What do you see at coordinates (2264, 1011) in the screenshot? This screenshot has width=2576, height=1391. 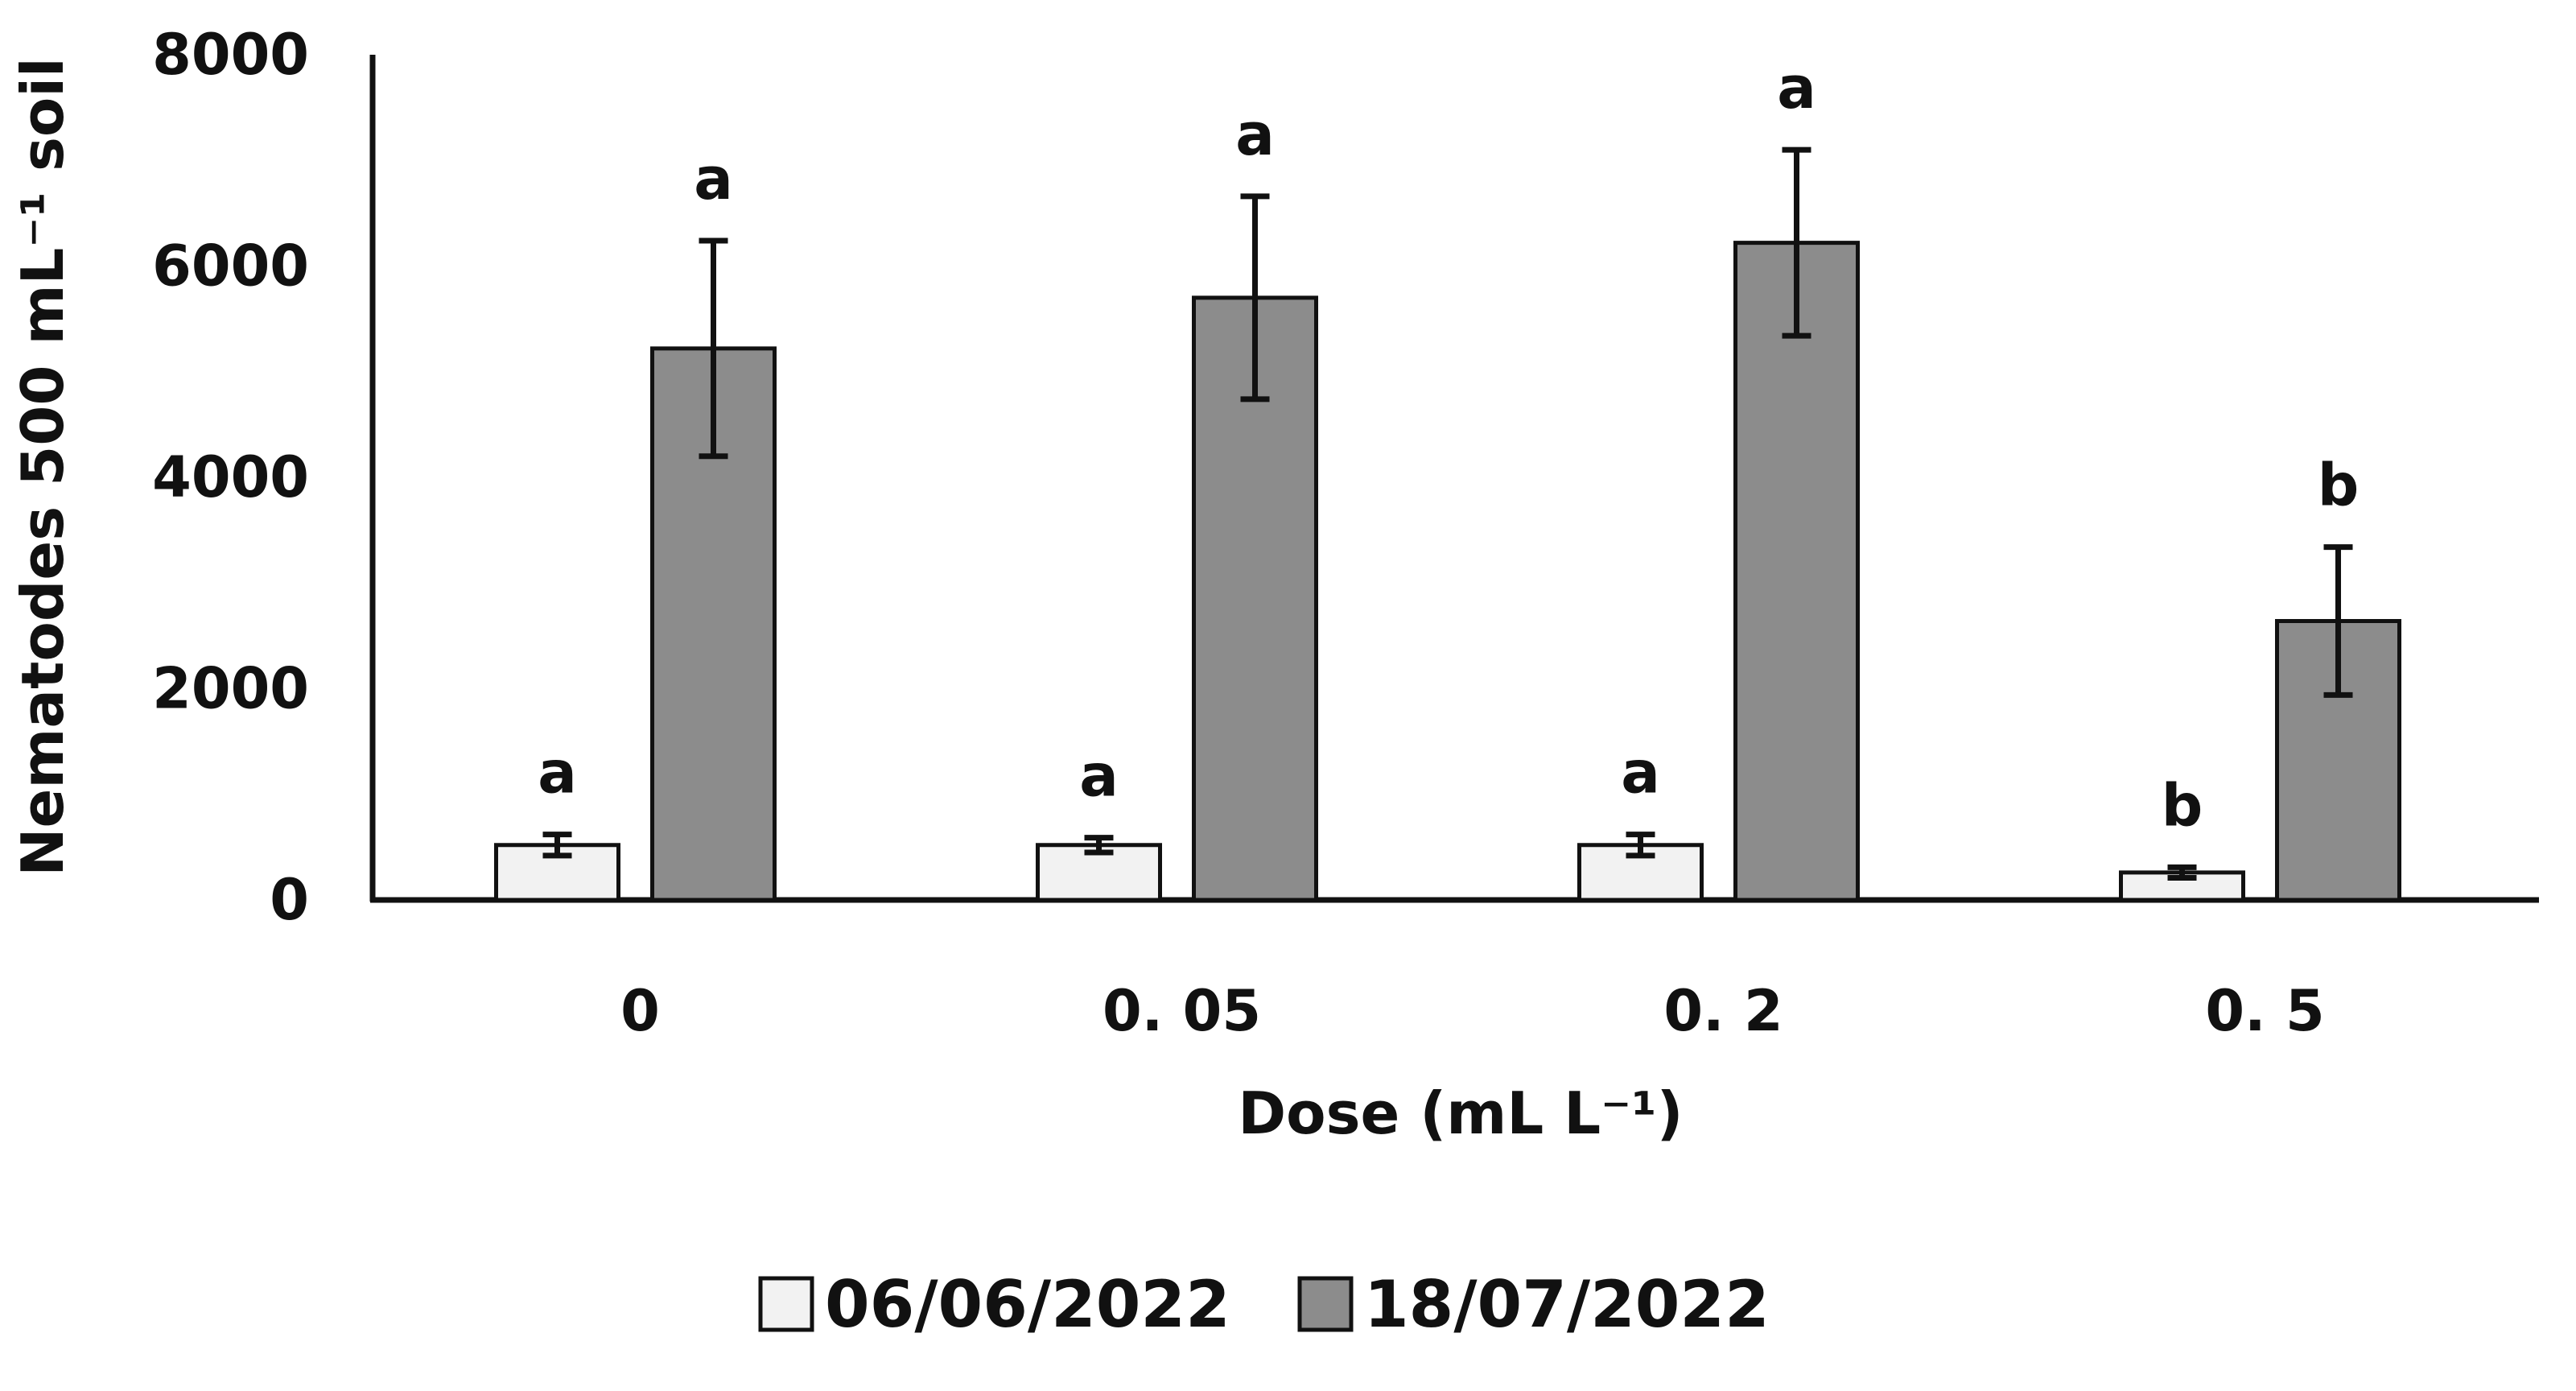 I see `x-tick-label: 0. 5` at bounding box center [2264, 1011].